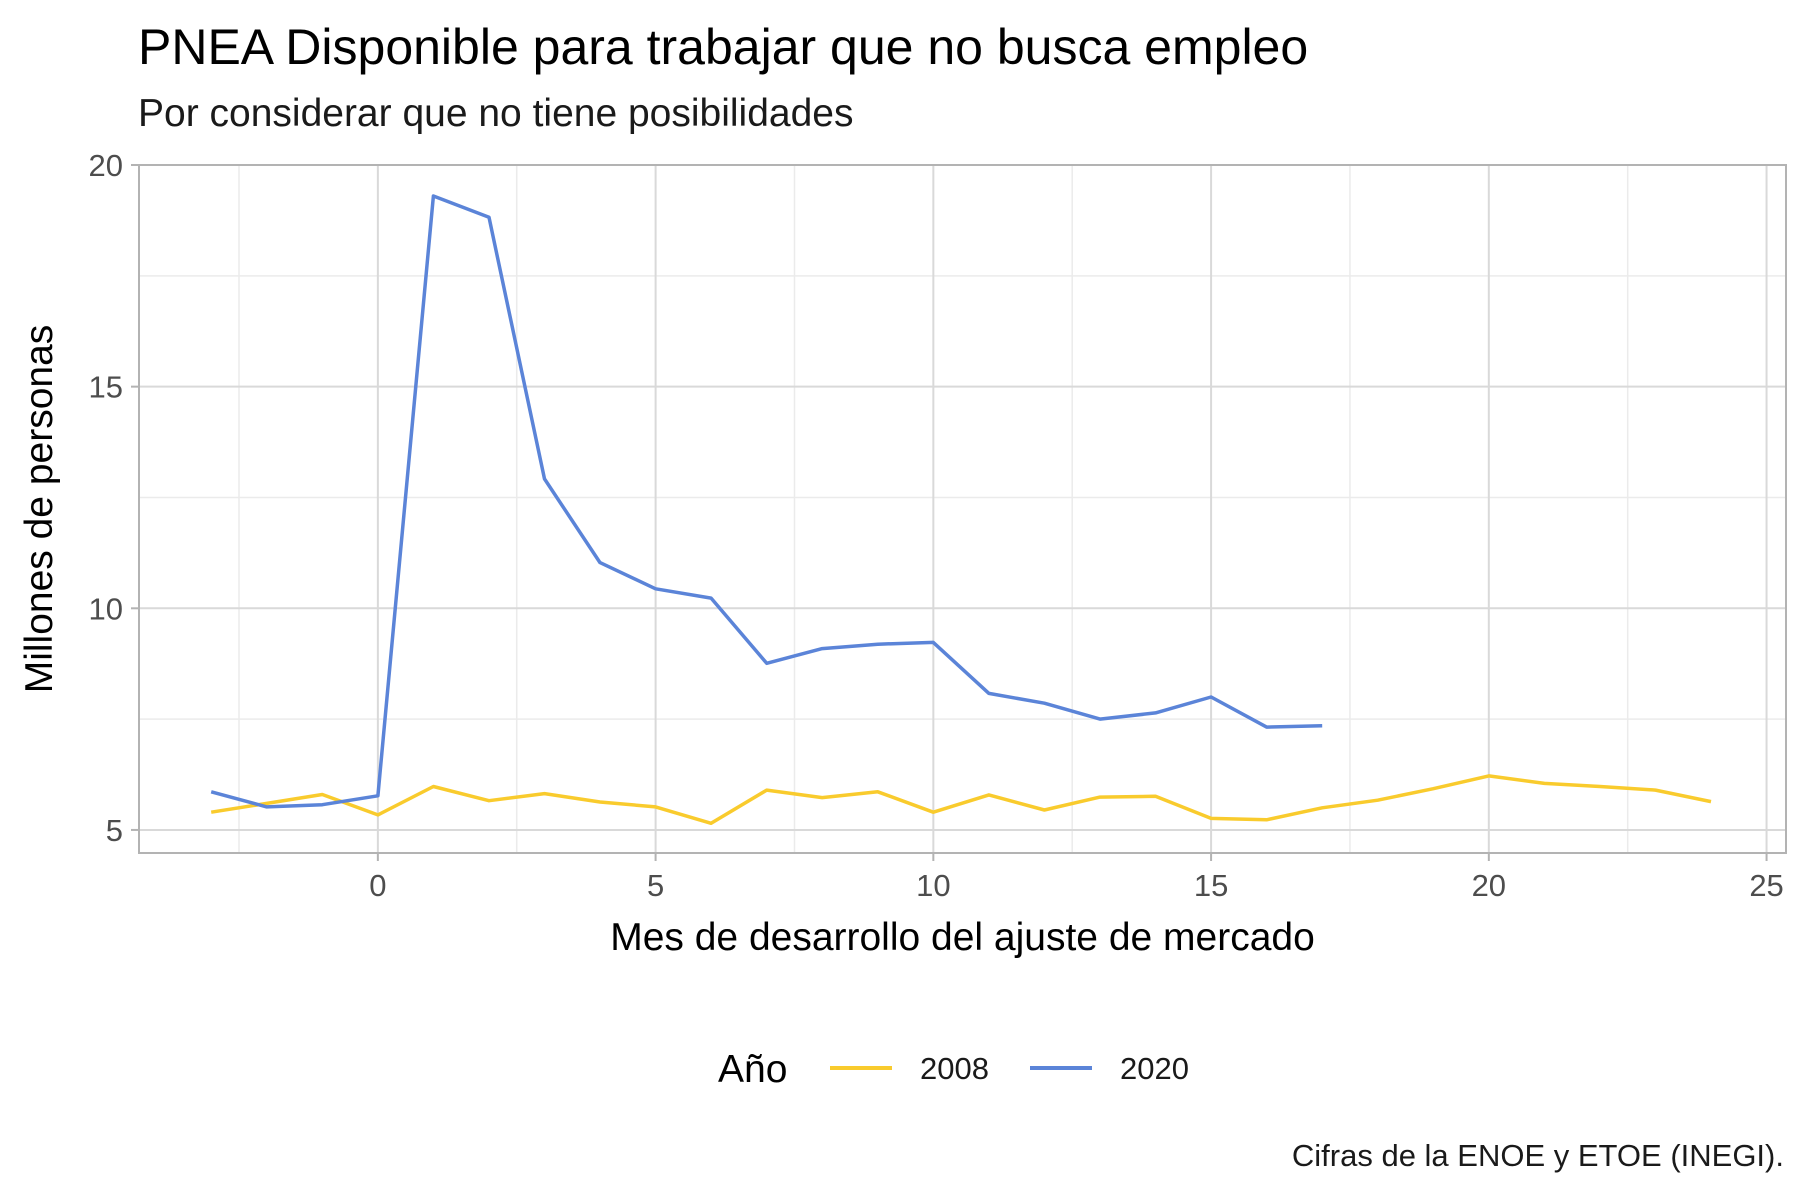 The width and height of the screenshot is (1800, 1200). Describe the element at coordinates (961, 800) in the screenshot. I see `series-line-2008` at that location.